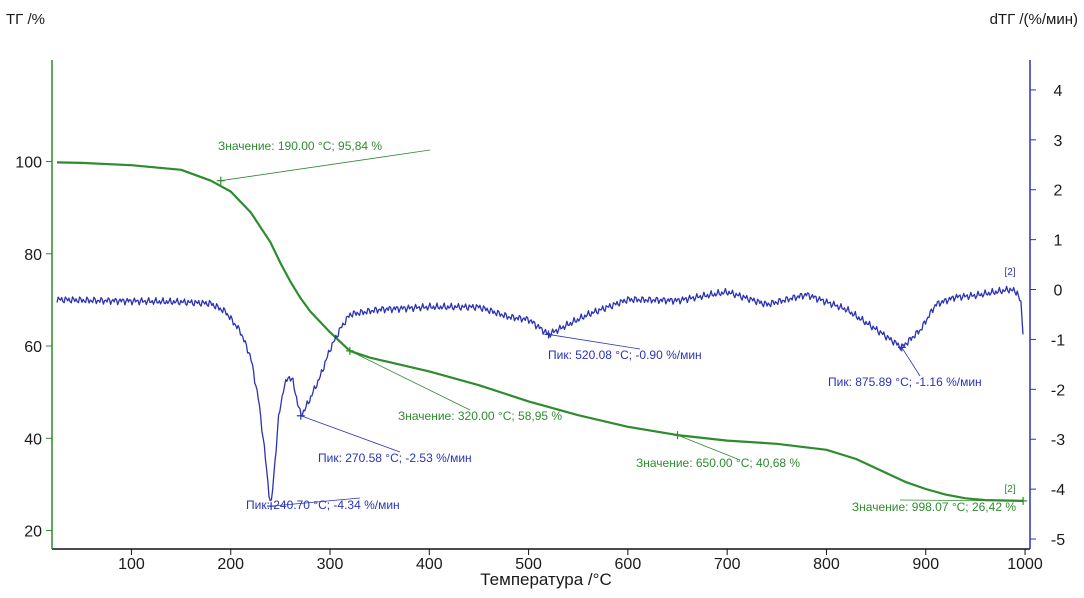  I want to click on x-tick-label: 500, so click(528, 564).